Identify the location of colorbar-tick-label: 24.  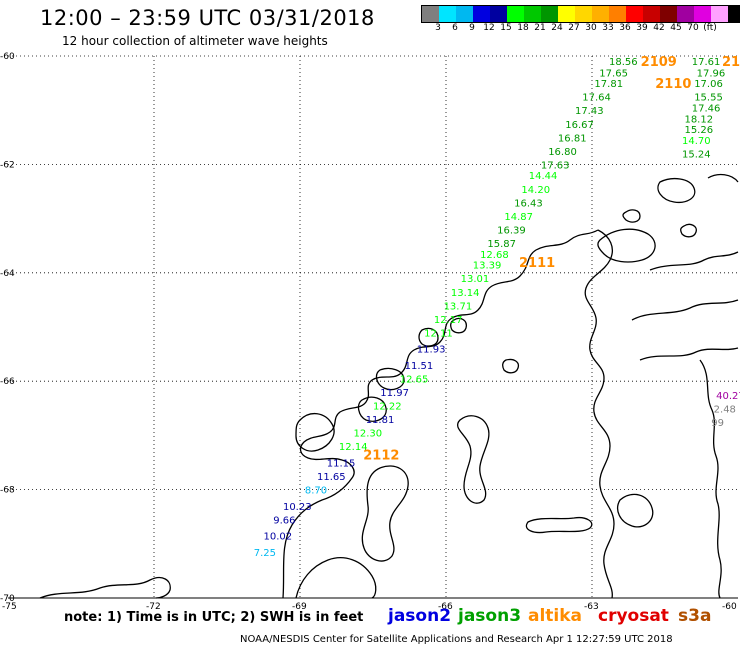
(557, 28).